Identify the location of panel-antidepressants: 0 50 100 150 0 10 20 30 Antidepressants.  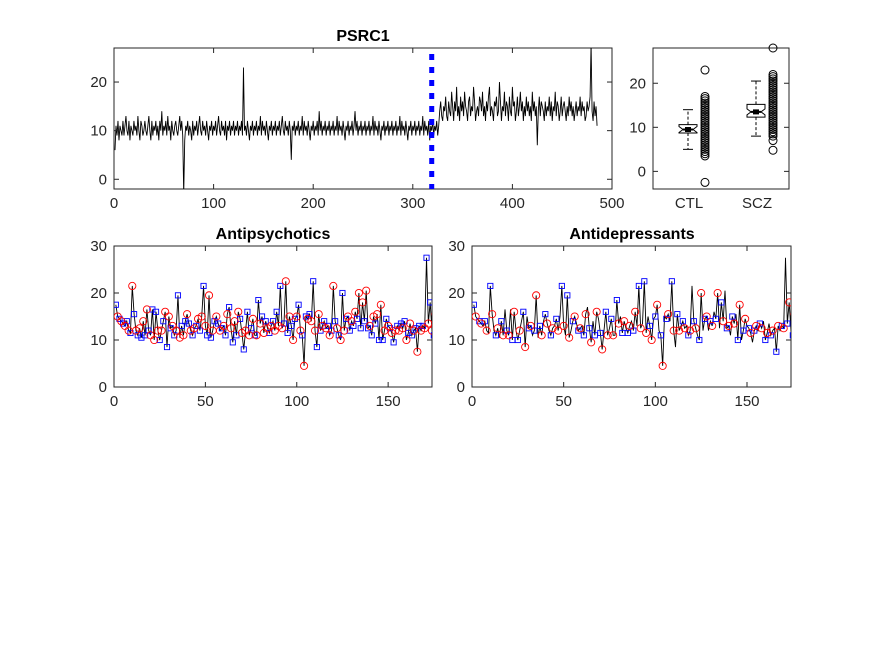
(620, 318).